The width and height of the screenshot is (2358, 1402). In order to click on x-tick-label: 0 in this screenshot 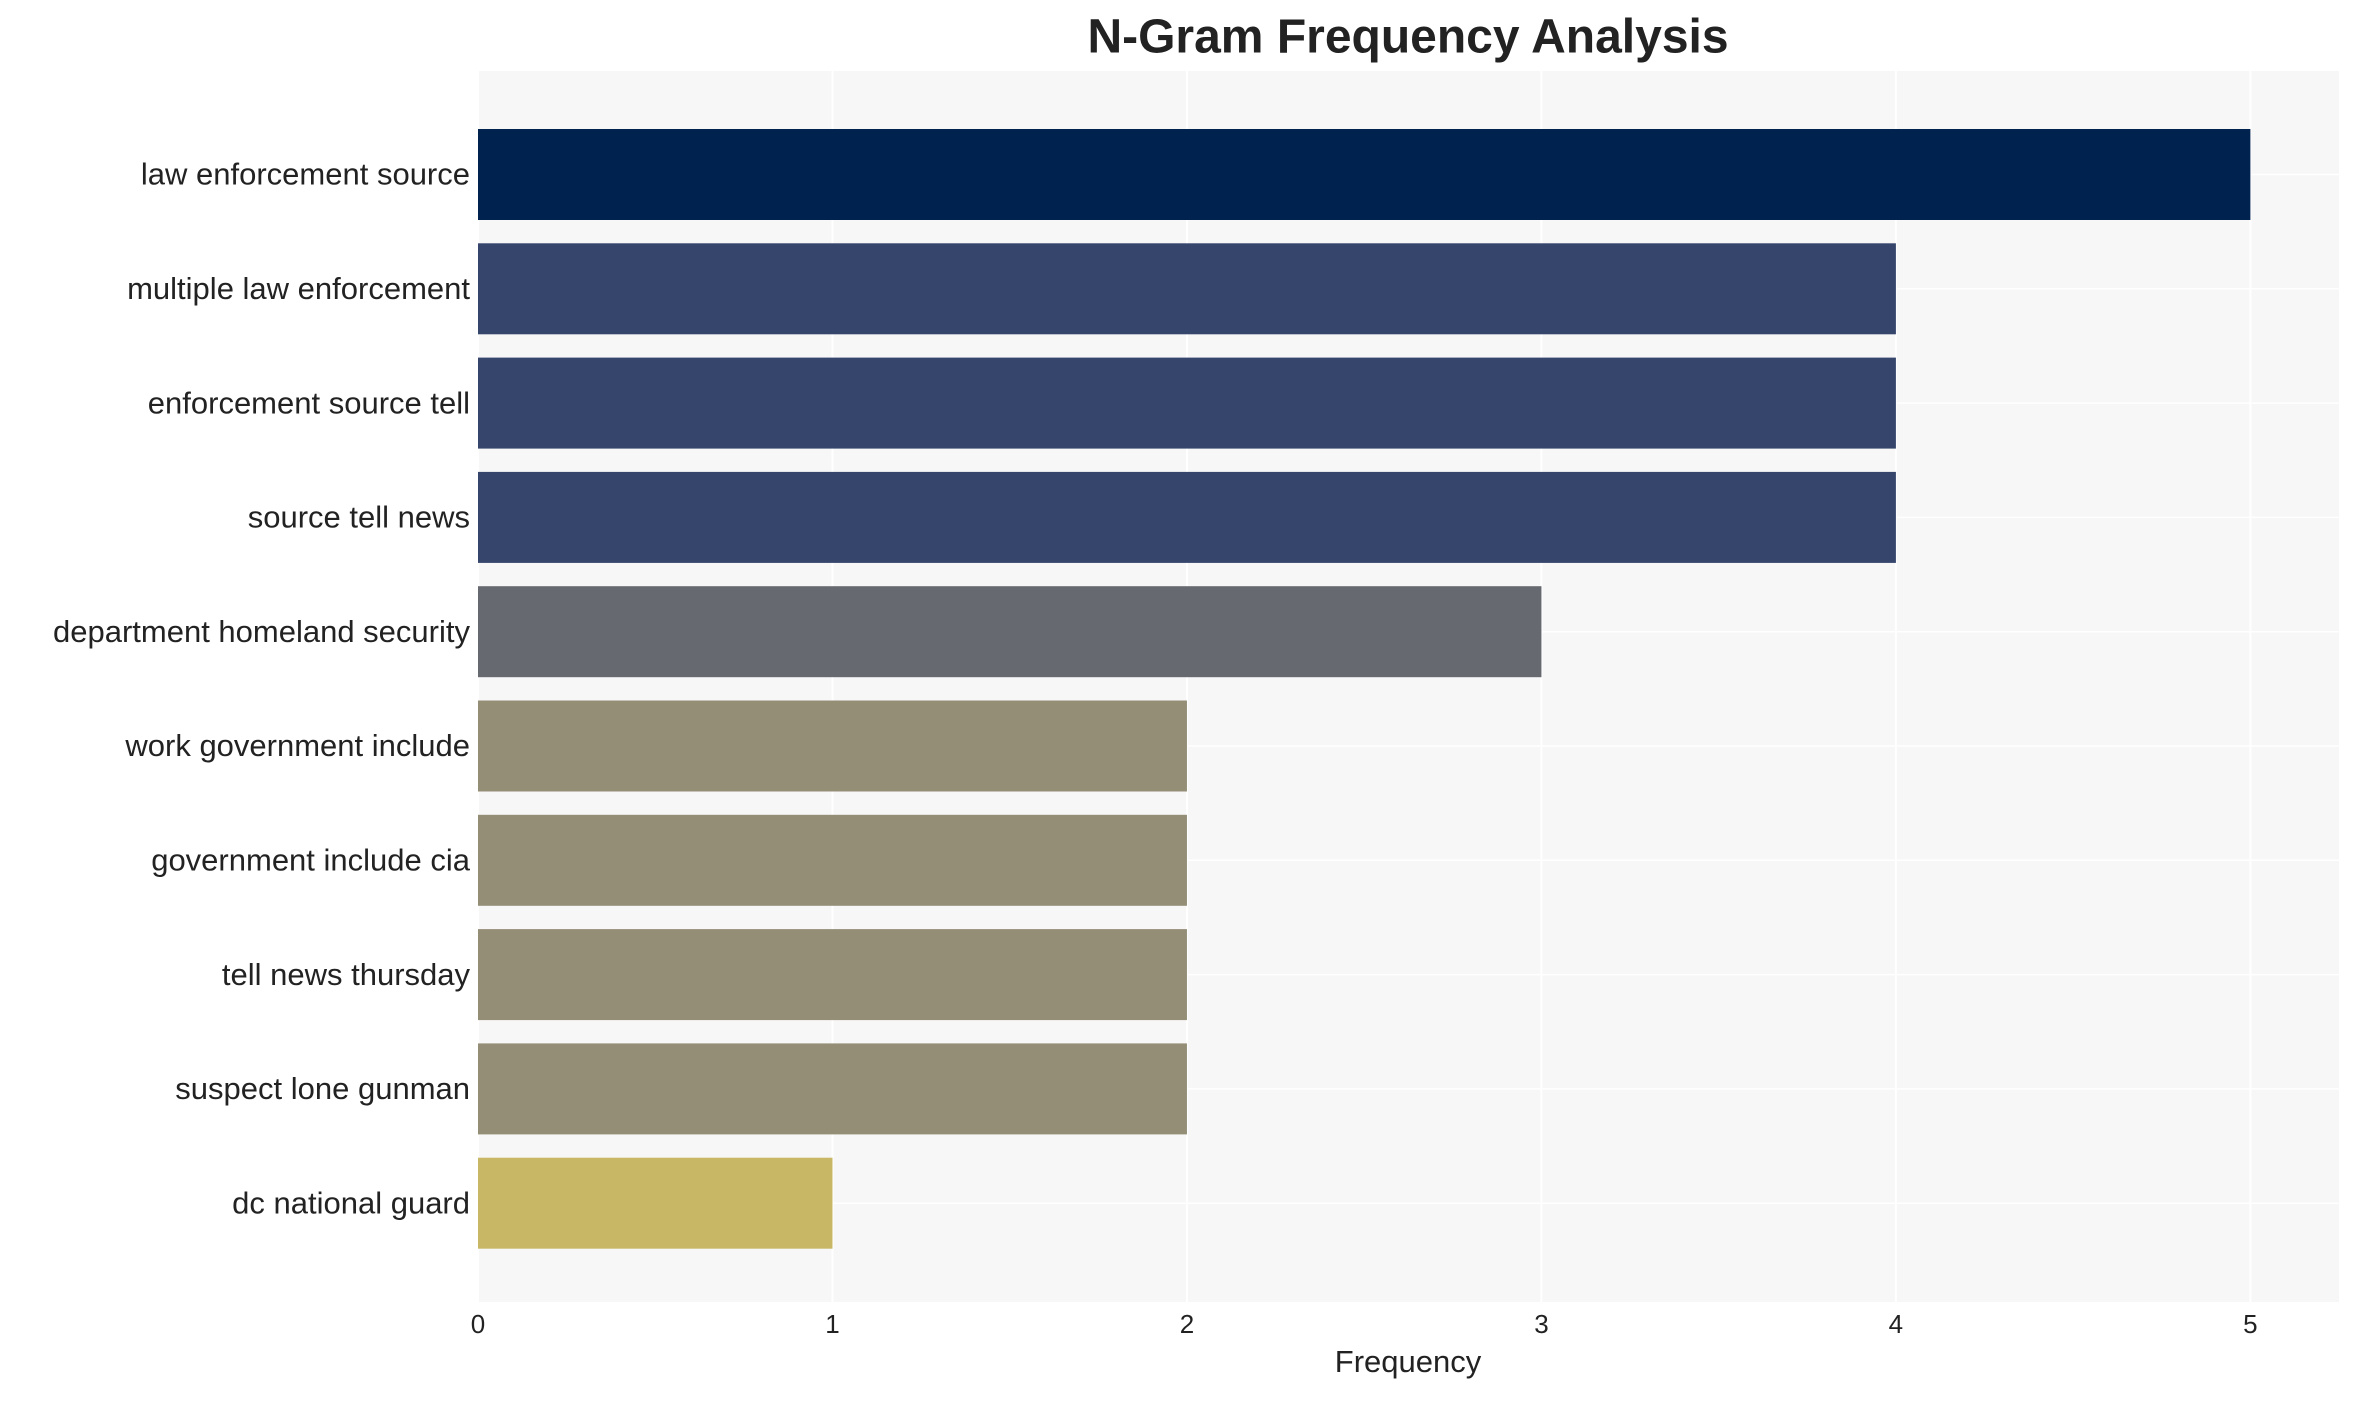, I will do `click(478, 1324)`.